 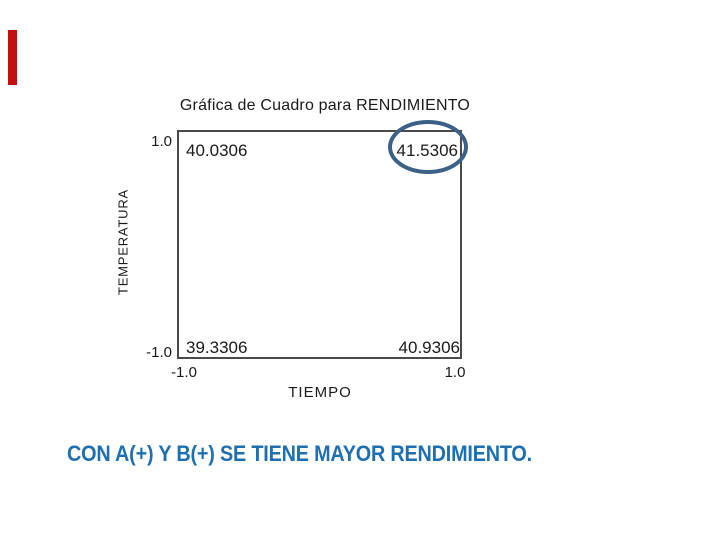 What do you see at coordinates (159, 352) in the screenshot?
I see `y-axis-tick-bottom: -1.0` at bounding box center [159, 352].